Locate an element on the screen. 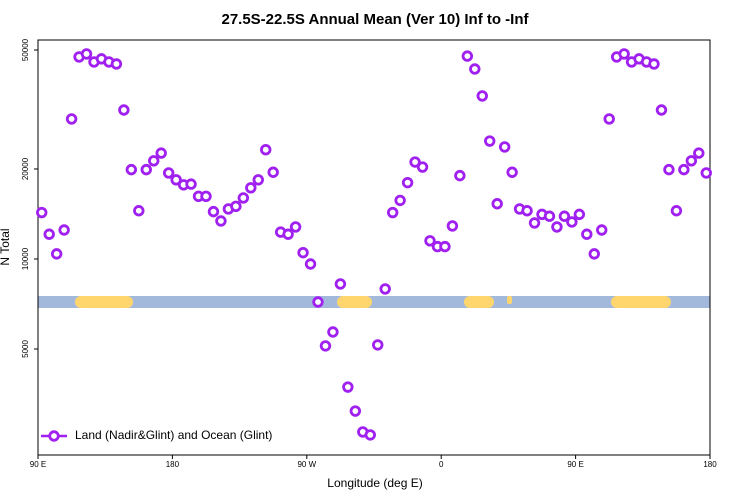 This screenshot has width=750, height=500. y-tick-label: 50000 is located at coordinates (25, 49).